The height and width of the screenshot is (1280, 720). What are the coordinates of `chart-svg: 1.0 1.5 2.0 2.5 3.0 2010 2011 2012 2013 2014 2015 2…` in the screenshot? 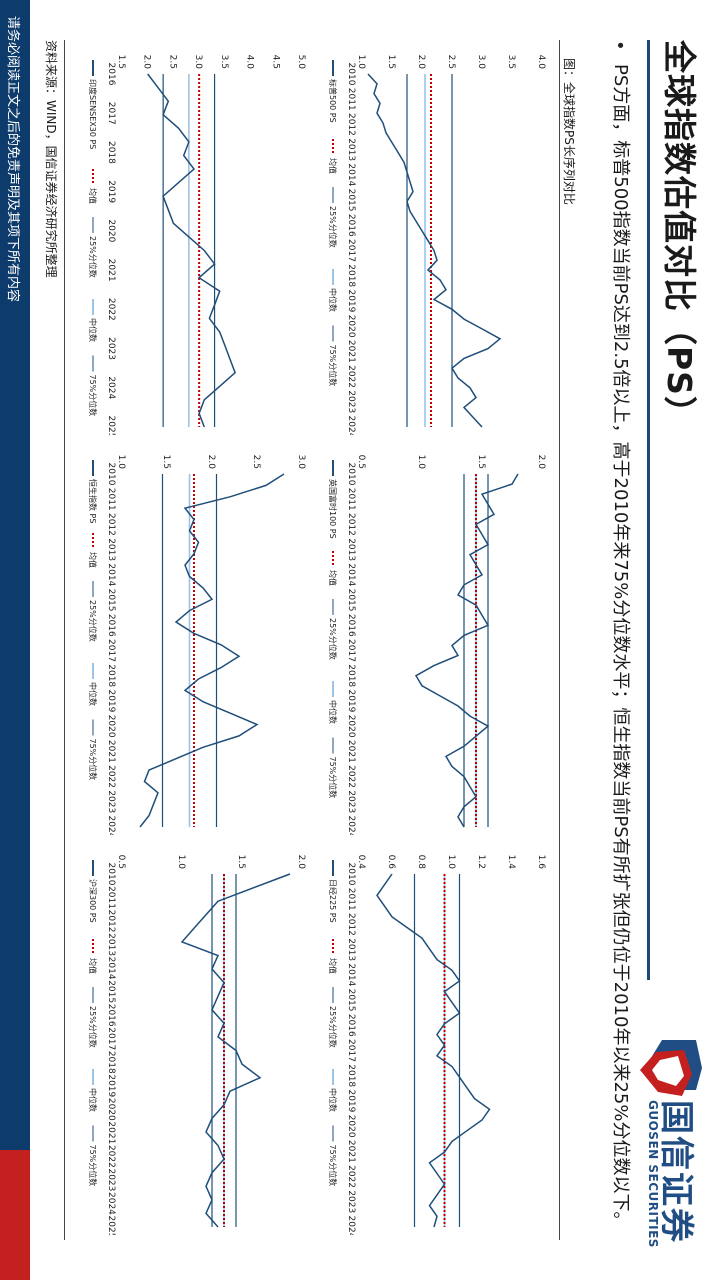 It's located at (197, 645).